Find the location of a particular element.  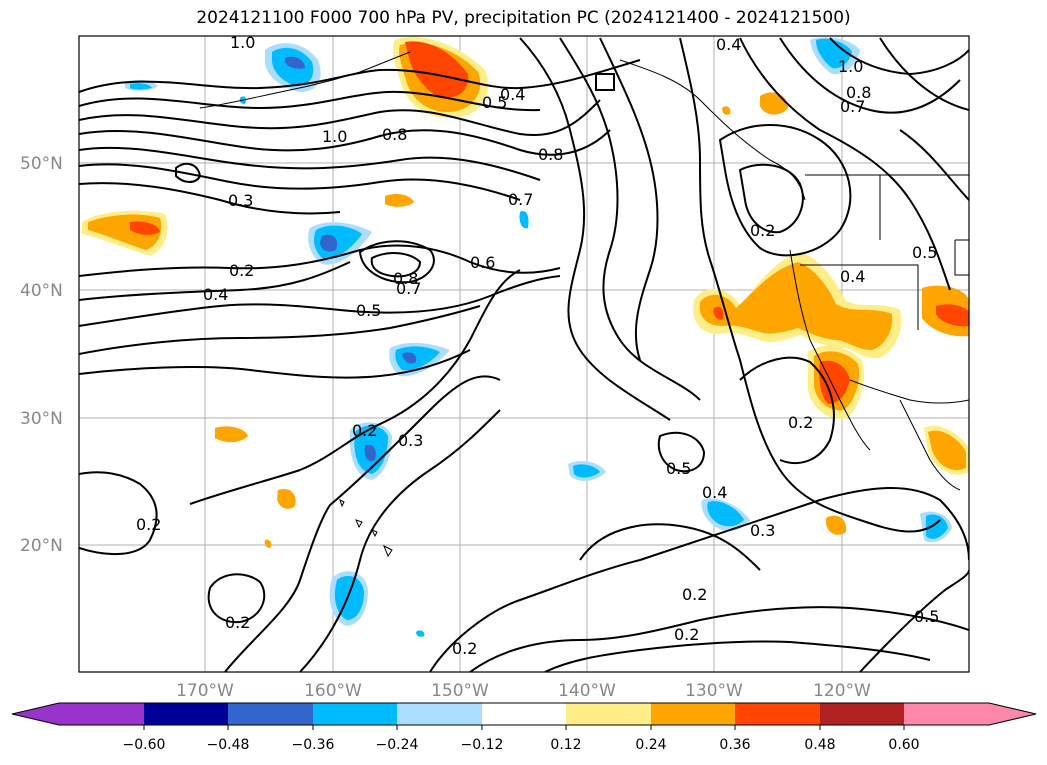

lat-label-40n: 40°N is located at coordinates (41, 291).